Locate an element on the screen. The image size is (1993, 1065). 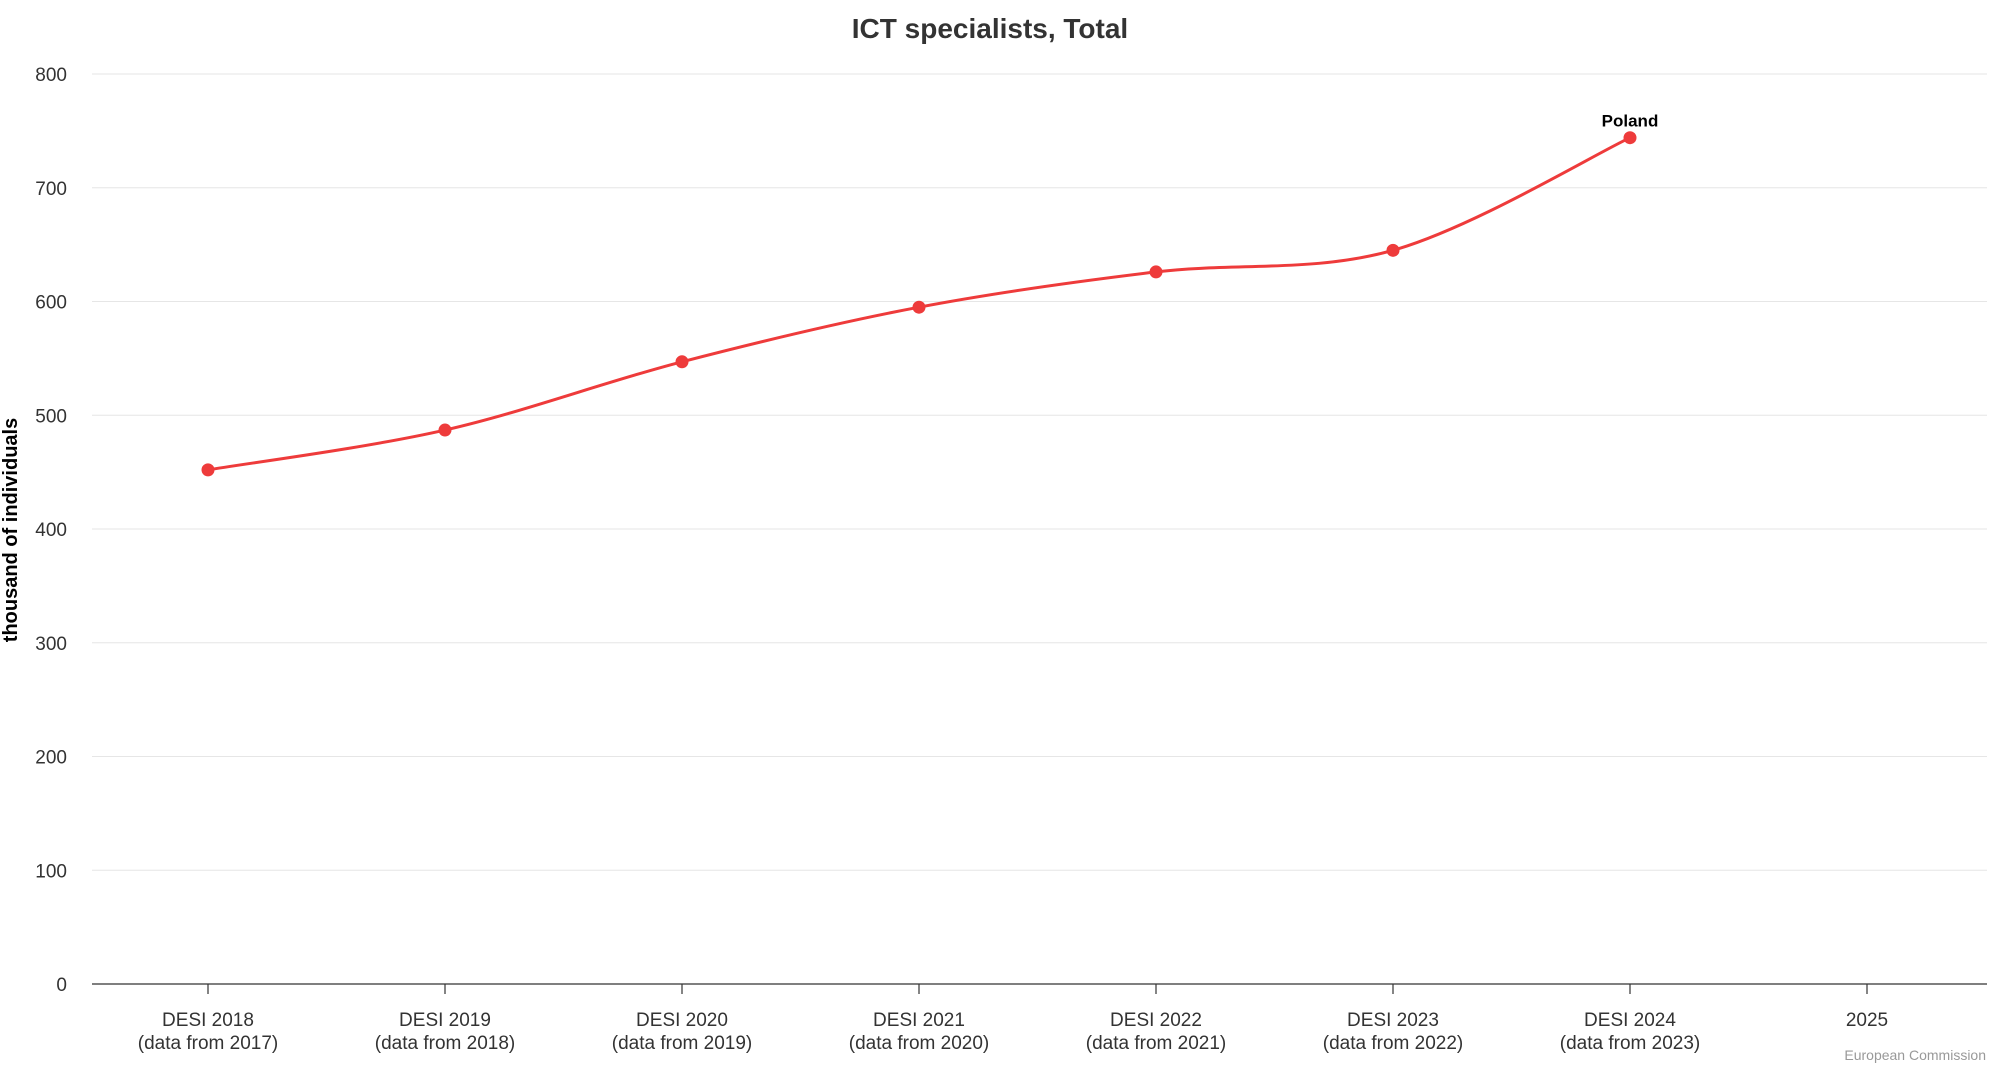
y-tick-label: 500 is located at coordinates (51, 416).